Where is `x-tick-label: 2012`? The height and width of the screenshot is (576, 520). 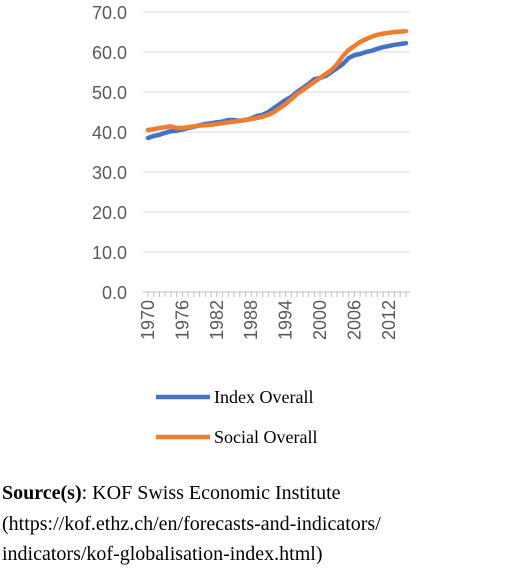
x-tick-label: 2012 is located at coordinates (389, 320).